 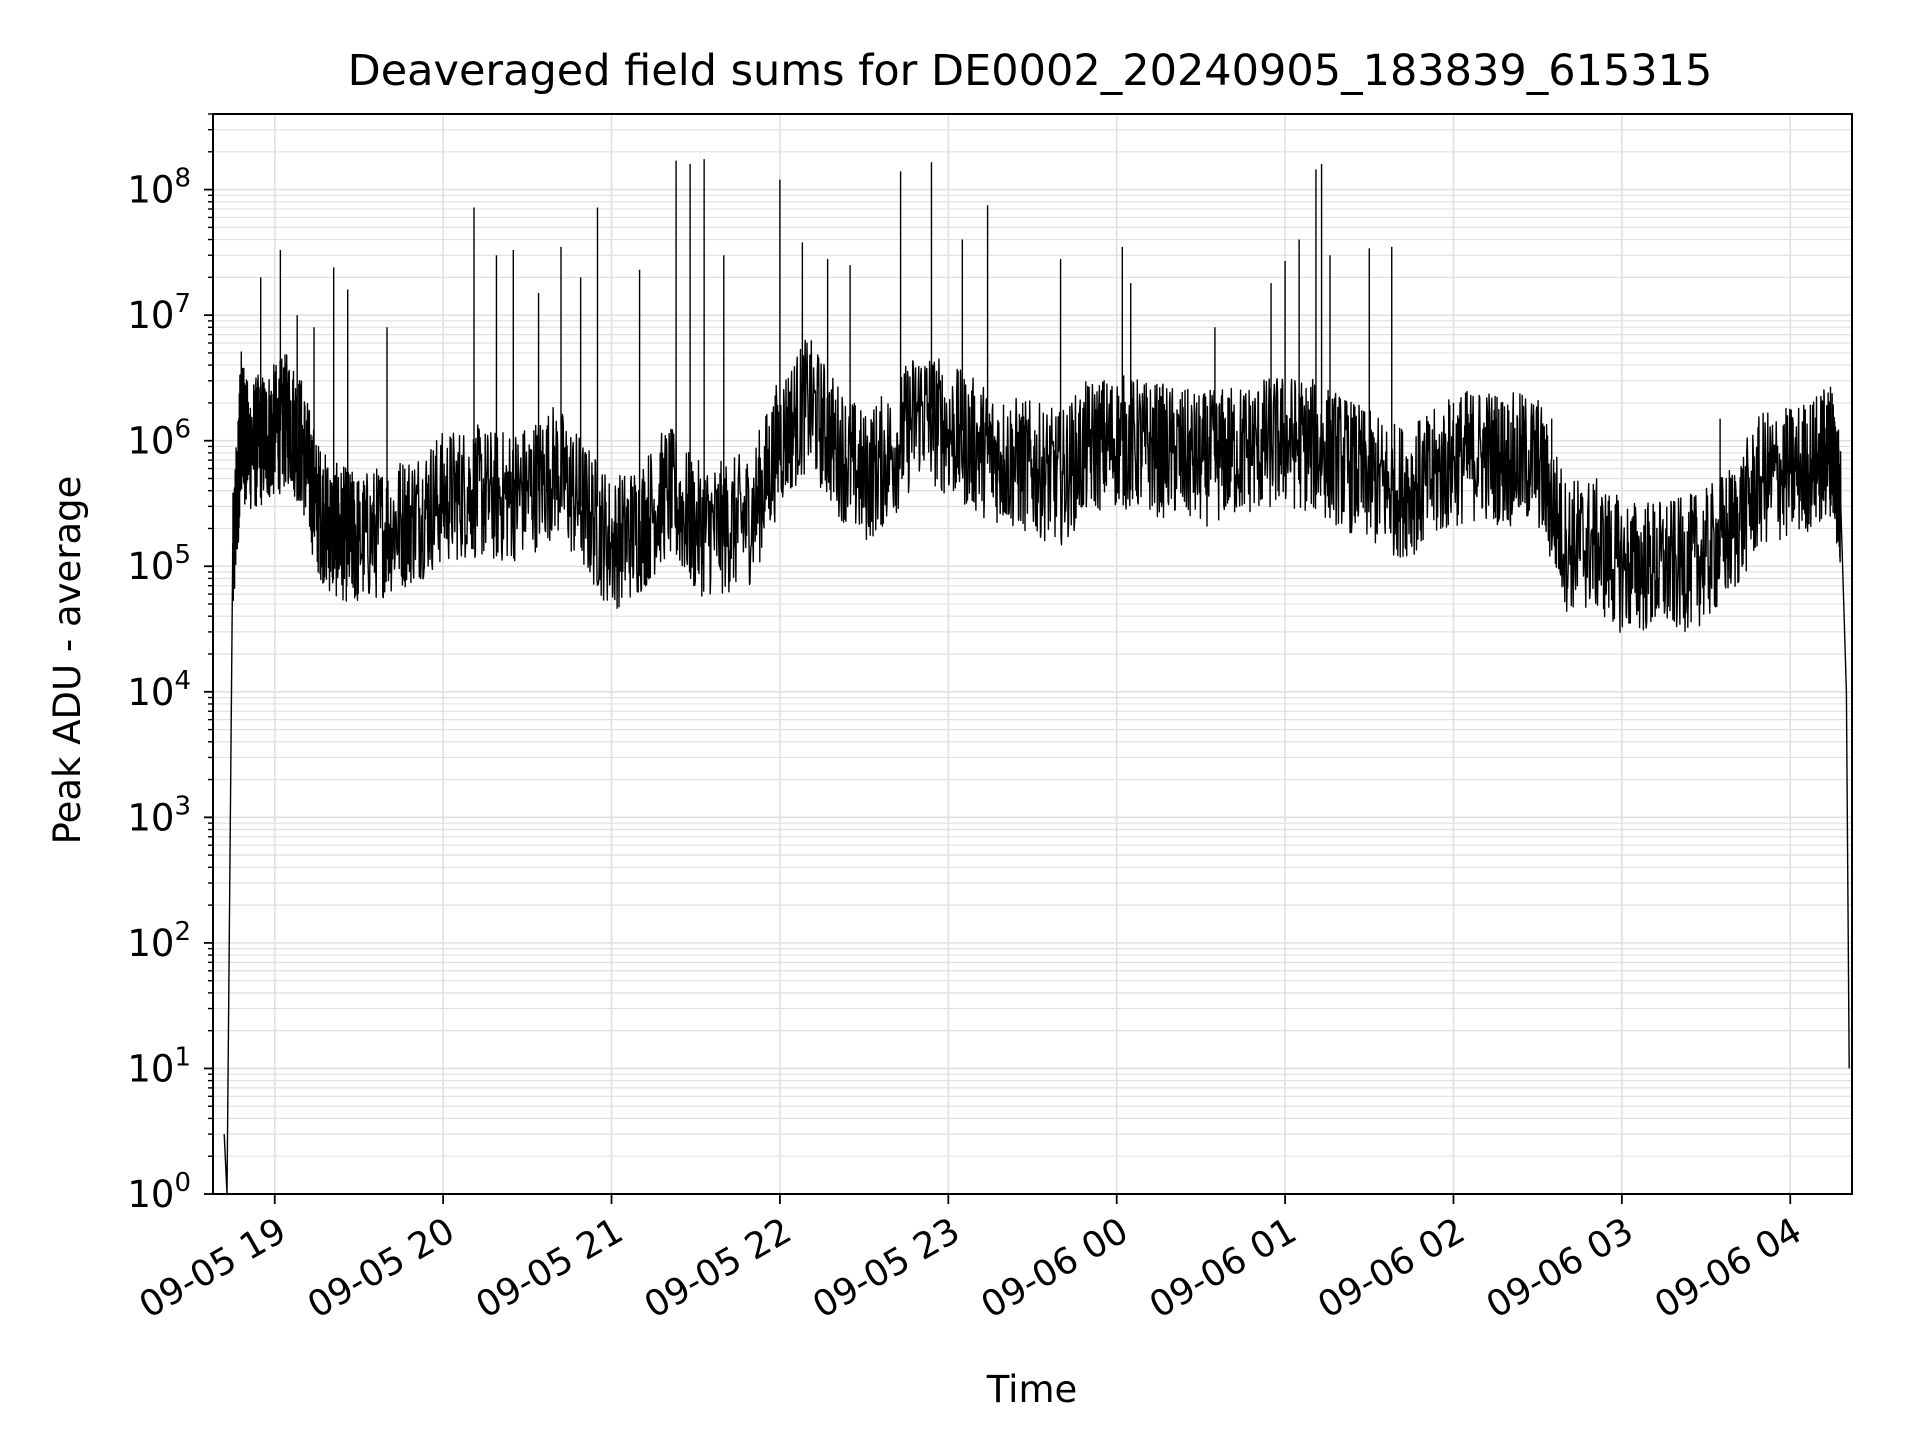 What do you see at coordinates (159, 313) in the screenshot?
I see `y-tick-label: 107` at bounding box center [159, 313].